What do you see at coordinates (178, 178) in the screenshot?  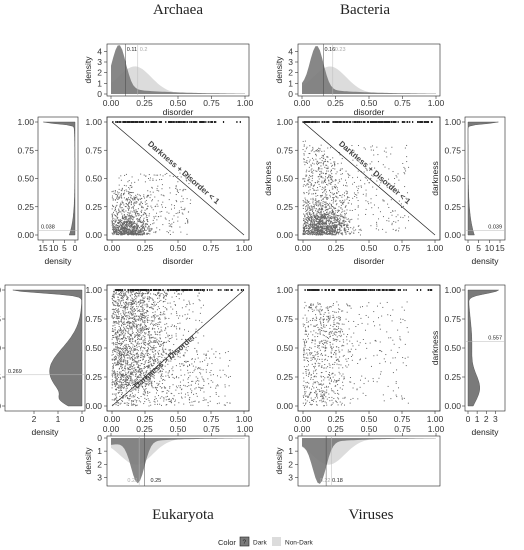 I see `archaea-diagonal-line` at bounding box center [178, 178].